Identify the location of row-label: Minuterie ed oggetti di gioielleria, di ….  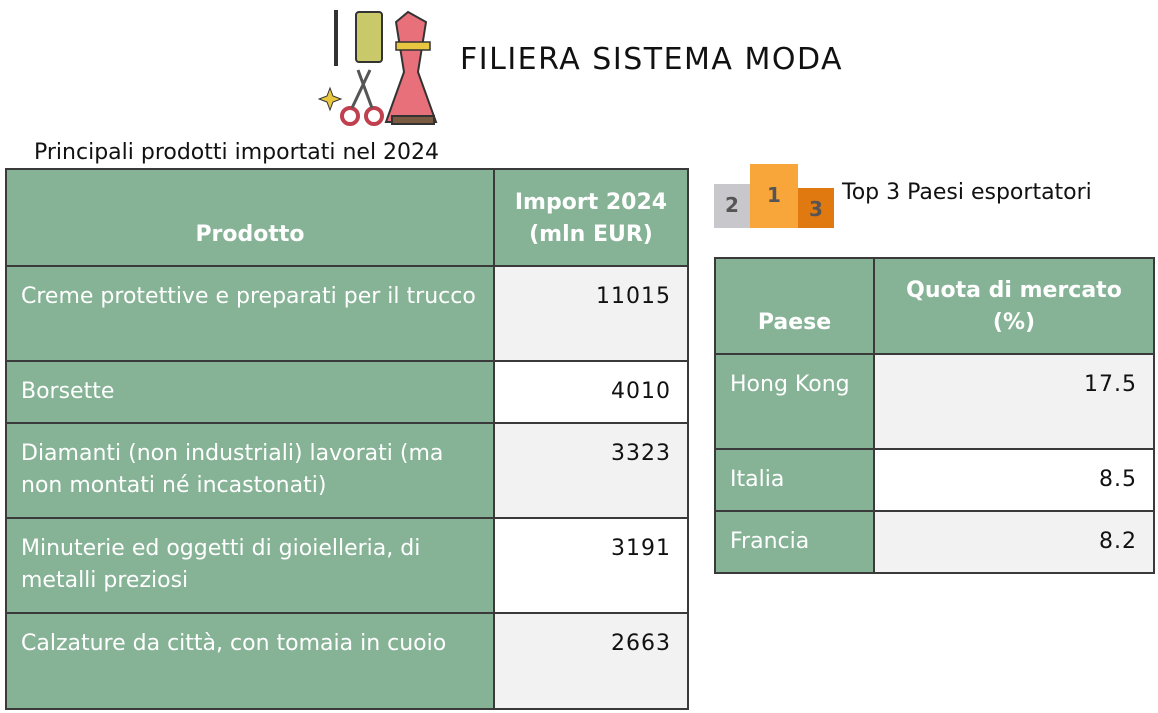
(250, 565).